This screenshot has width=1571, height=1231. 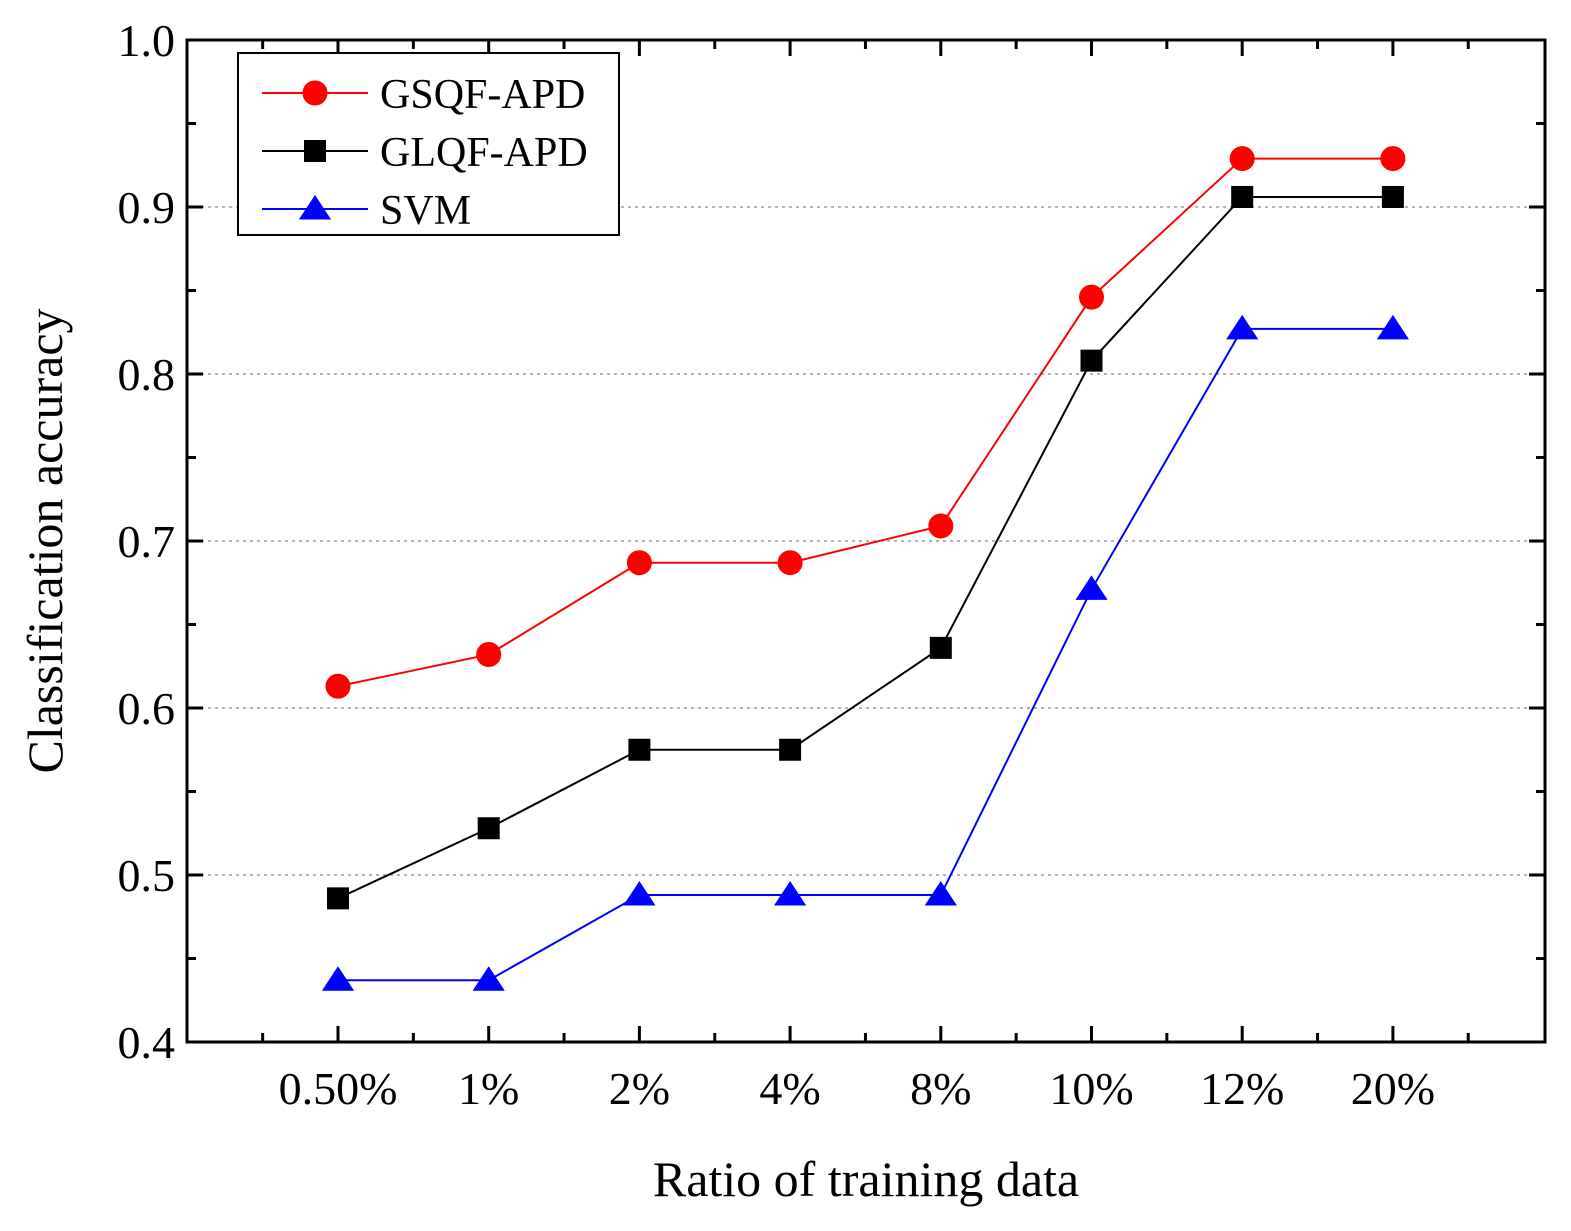 I want to click on x-tick-label: 2%, so click(x=639, y=1088).